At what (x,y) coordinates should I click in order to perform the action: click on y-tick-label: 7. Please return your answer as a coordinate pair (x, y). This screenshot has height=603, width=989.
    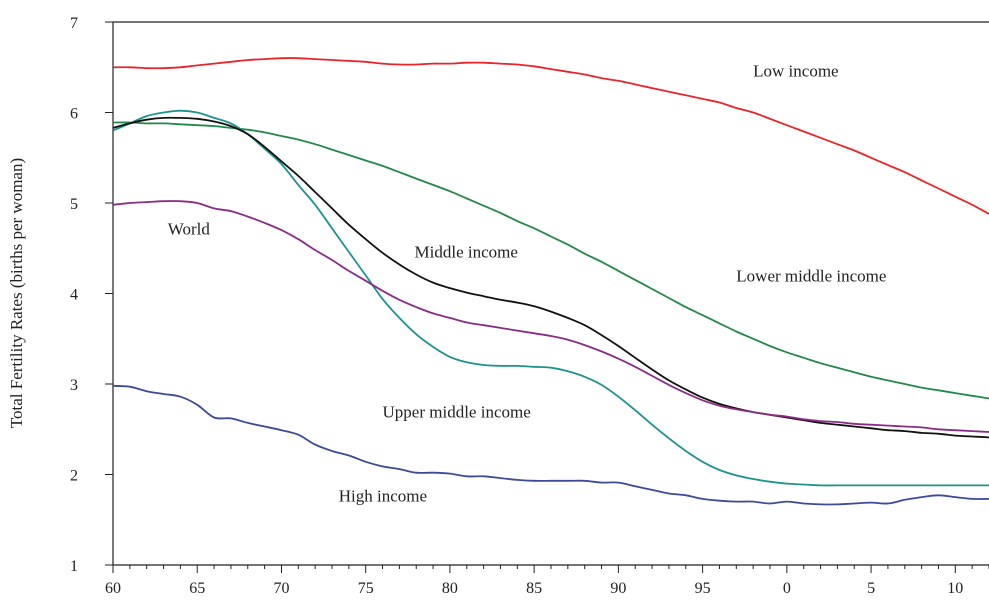
    Looking at the image, I should click on (74, 23).